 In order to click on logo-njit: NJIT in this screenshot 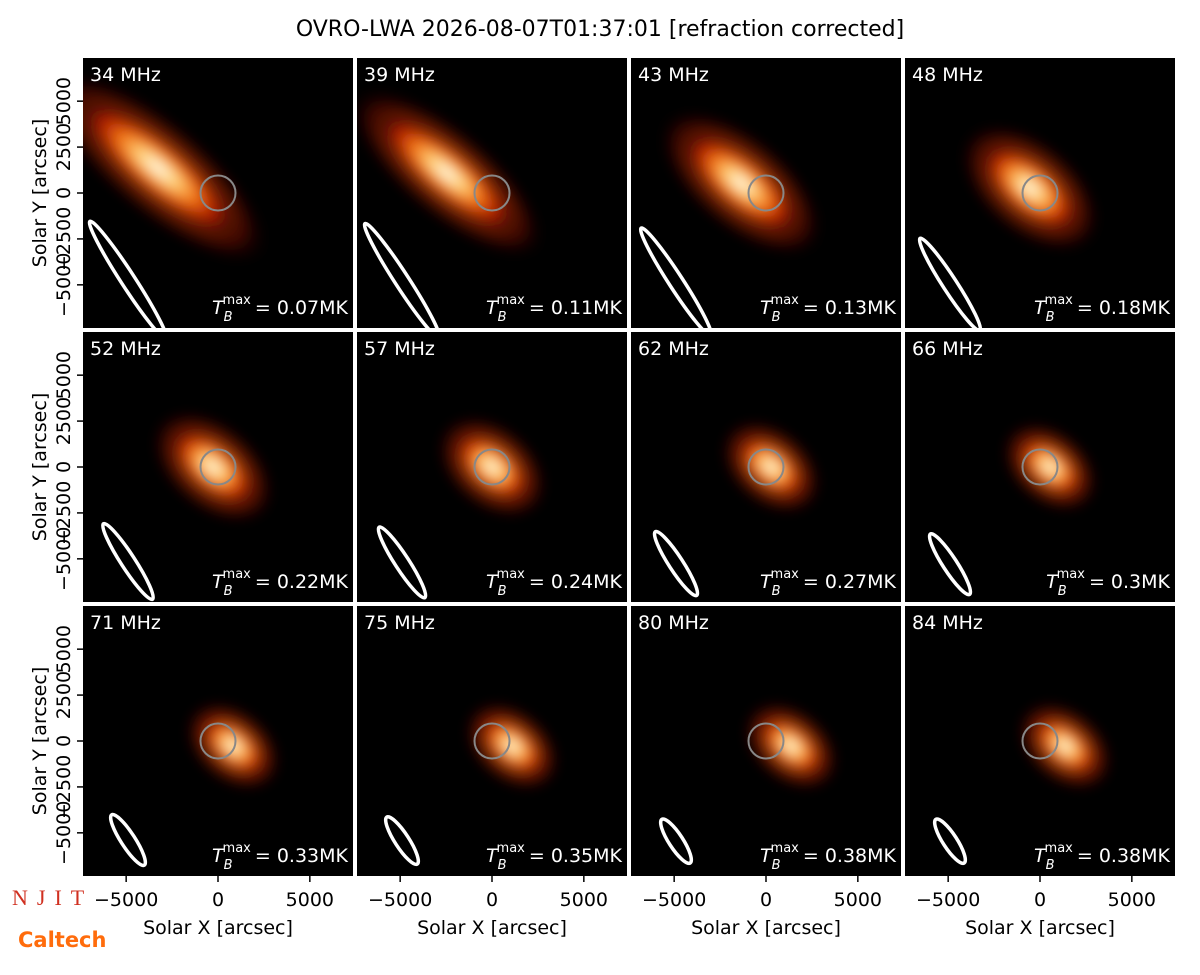, I will do `click(52, 897)`.